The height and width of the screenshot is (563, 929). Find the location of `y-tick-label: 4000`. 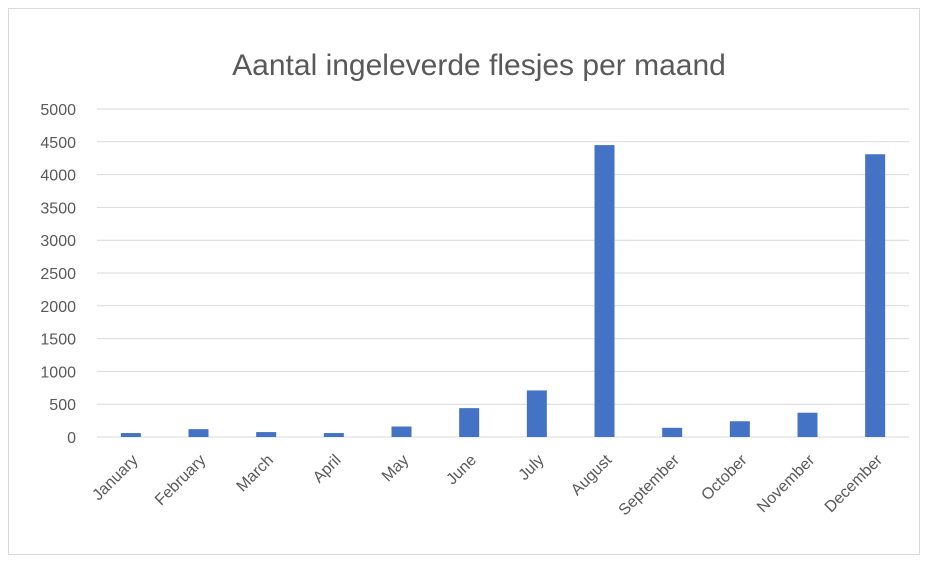

y-tick-label: 4000 is located at coordinates (58, 176).